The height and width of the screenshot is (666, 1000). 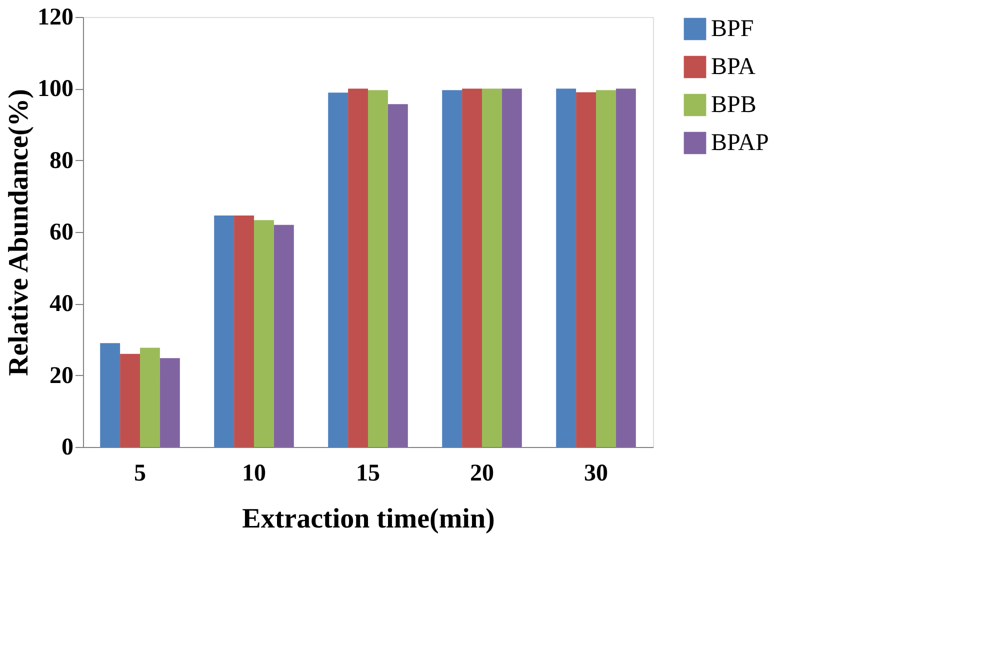 What do you see at coordinates (56, 17) in the screenshot?
I see `y-tick-label: 120` at bounding box center [56, 17].